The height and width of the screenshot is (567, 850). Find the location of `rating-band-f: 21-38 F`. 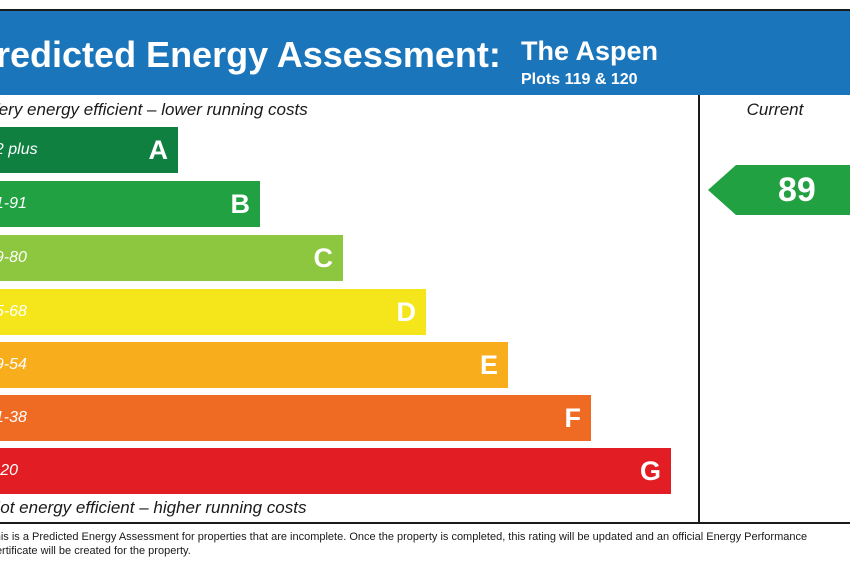

rating-band-f: 21-38 F is located at coordinates (295, 418).